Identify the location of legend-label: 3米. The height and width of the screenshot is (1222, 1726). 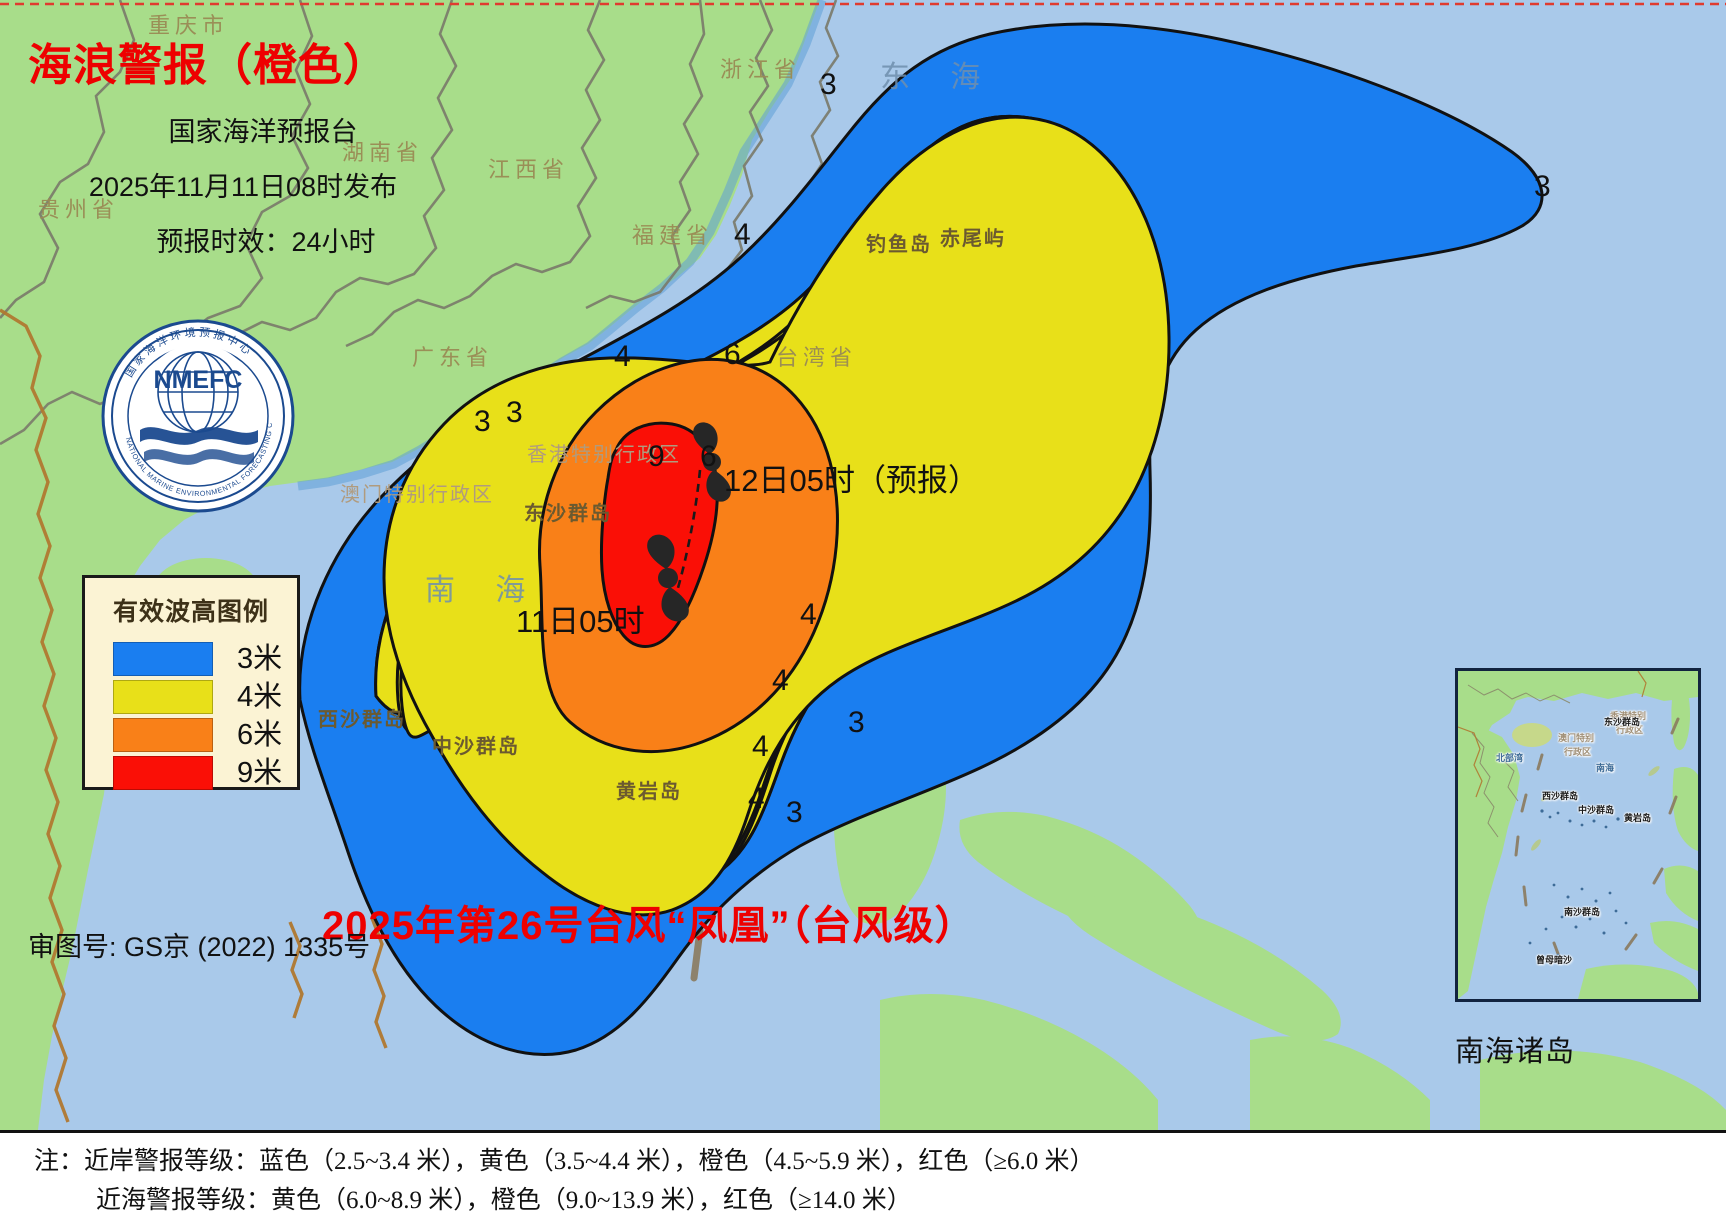
(260, 658).